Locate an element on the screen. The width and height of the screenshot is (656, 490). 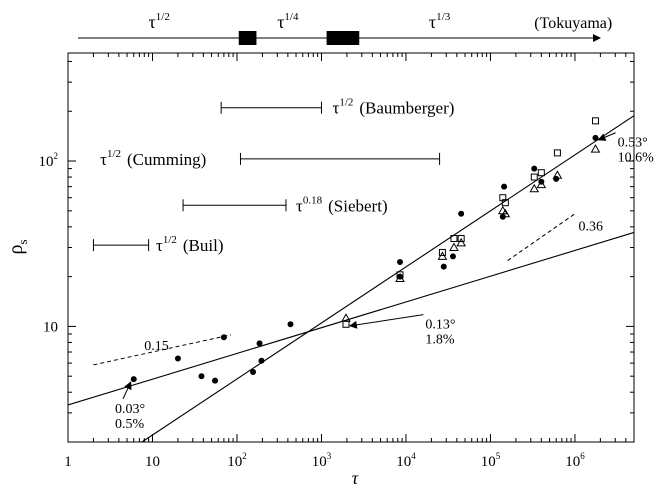
y-tick-label: 102 is located at coordinates (49, 160).